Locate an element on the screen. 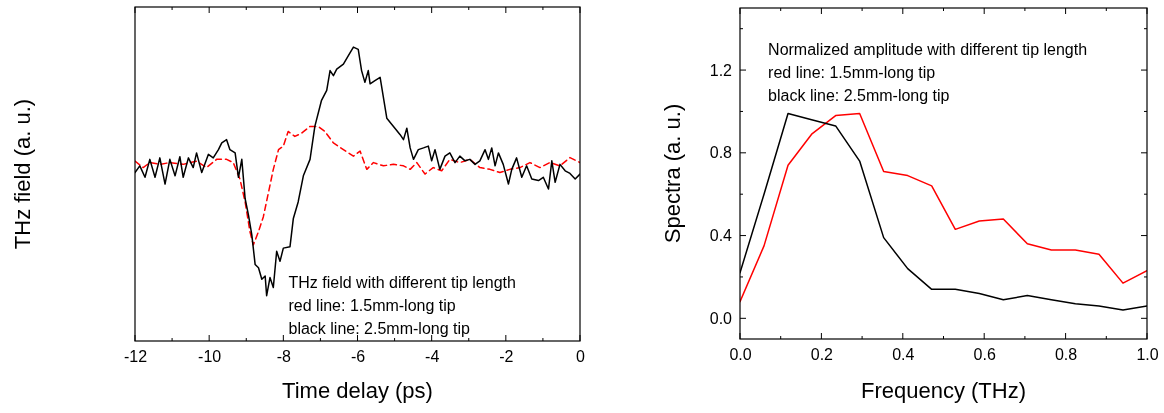 The height and width of the screenshot is (413, 1164). x-tick-label: -6 is located at coordinates (358, 357).